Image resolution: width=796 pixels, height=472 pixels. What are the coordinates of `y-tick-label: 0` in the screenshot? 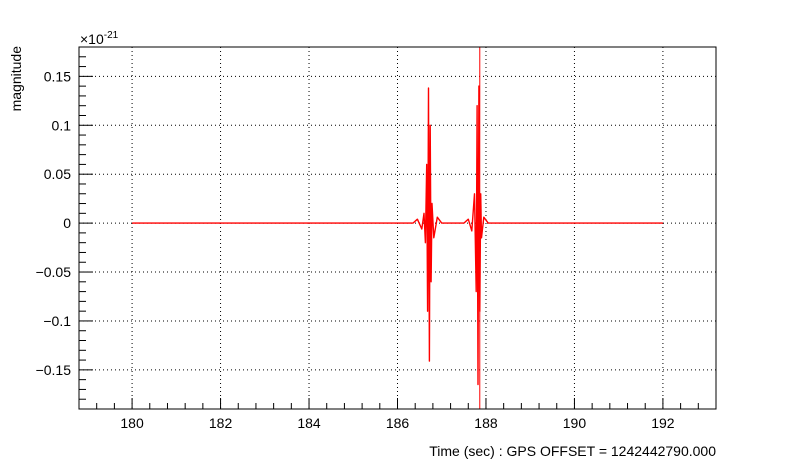 It's located at (67, 223).